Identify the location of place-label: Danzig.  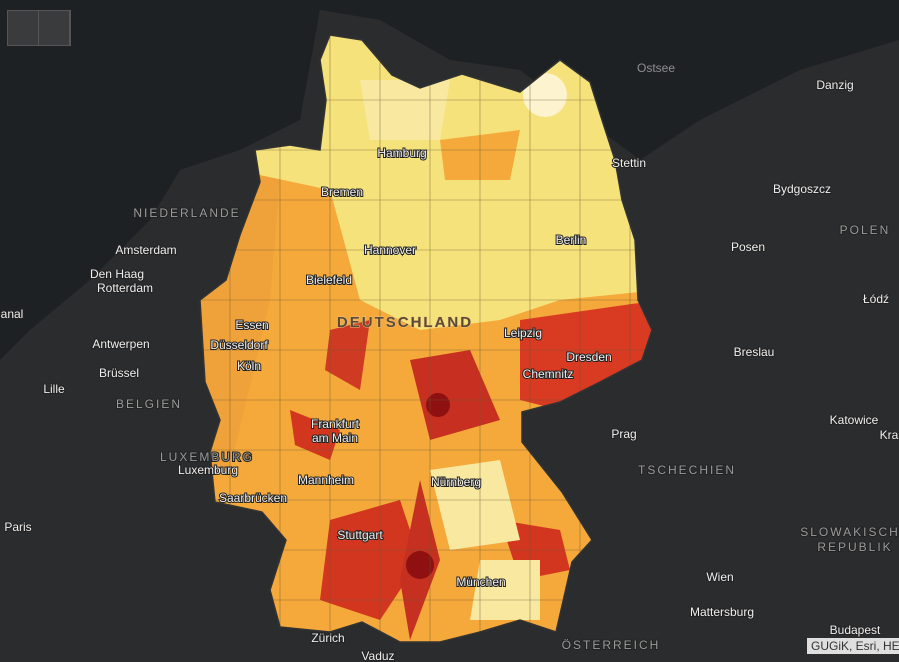
(834, 85).